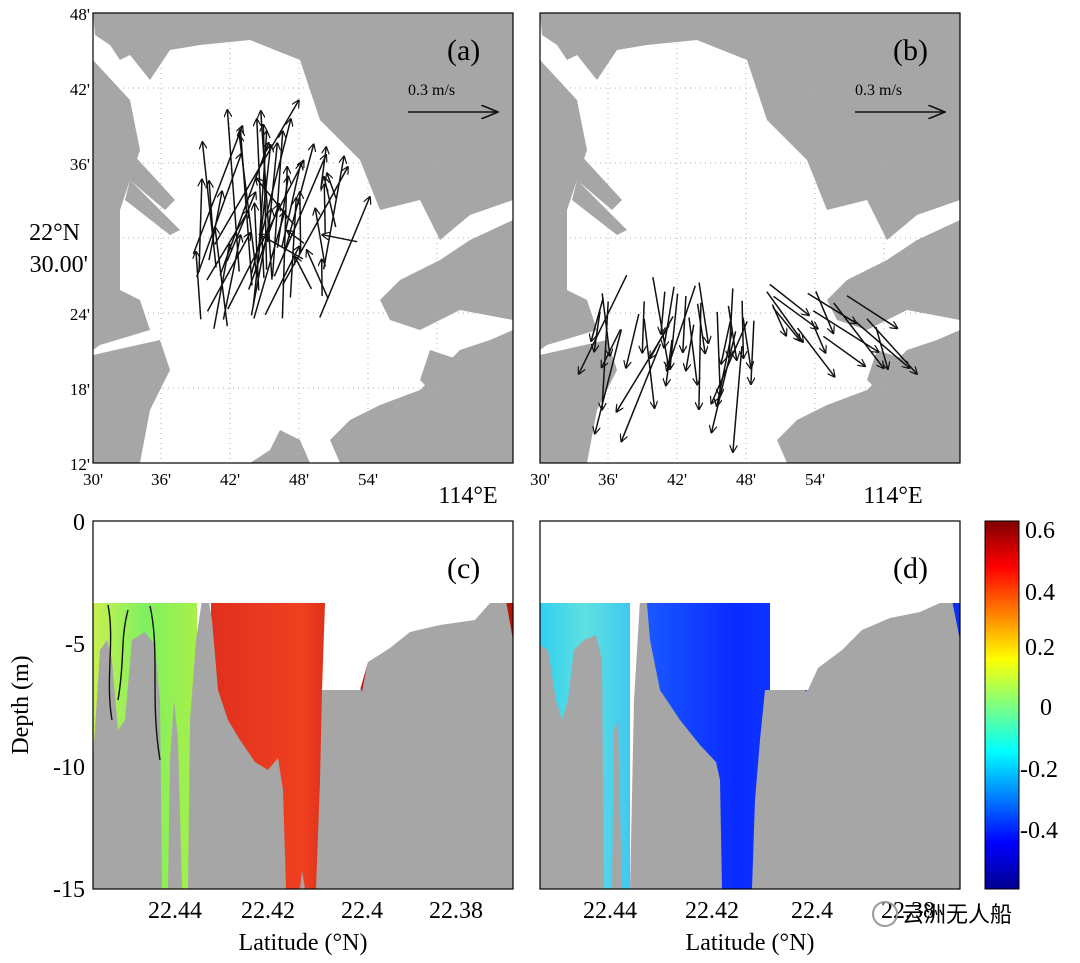 The height and width of the screenshot is (963, 1080). I want to click on panel-a-label: (a), so click(463, 50).